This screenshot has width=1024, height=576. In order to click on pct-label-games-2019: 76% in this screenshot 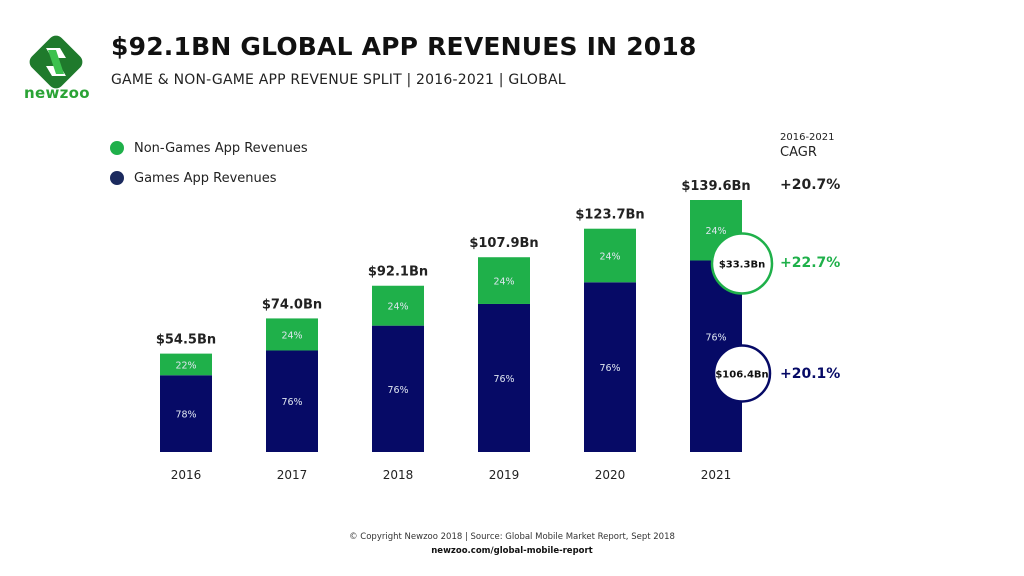, I will do `click(503, 379)`.